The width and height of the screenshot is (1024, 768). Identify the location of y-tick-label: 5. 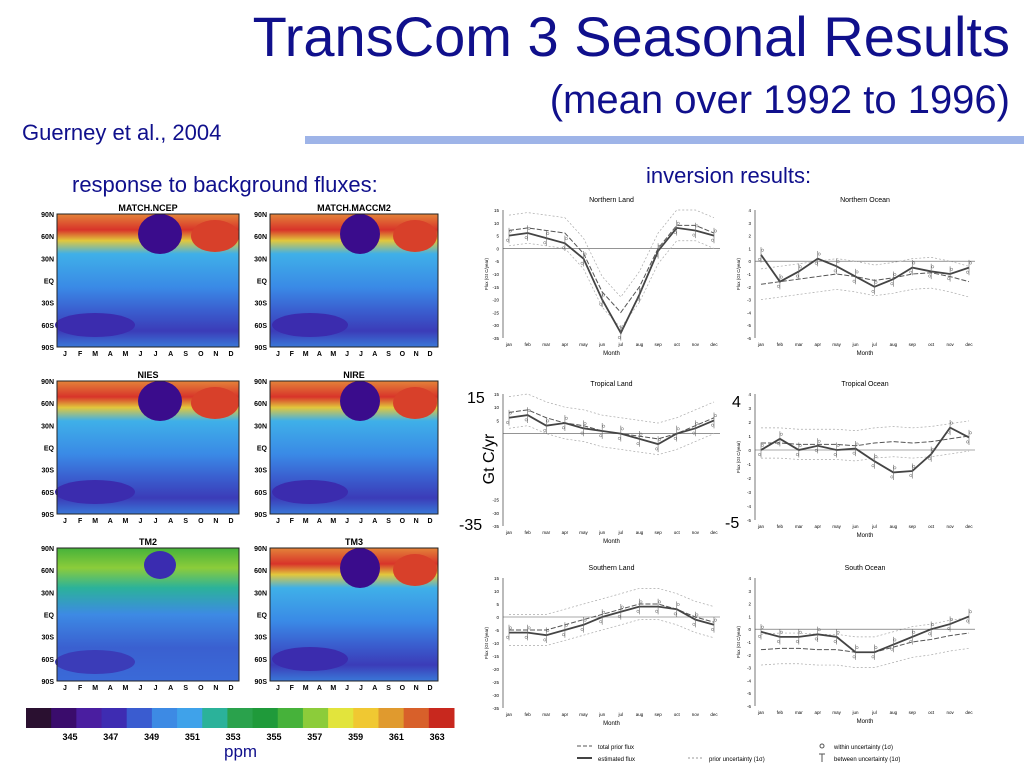
(497, 604).